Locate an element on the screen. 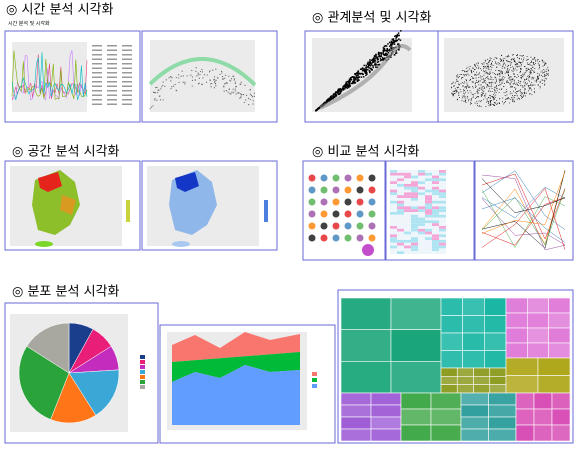 The height and width of the screenshot is (449, 580). line is located at coordinates (49, 76).